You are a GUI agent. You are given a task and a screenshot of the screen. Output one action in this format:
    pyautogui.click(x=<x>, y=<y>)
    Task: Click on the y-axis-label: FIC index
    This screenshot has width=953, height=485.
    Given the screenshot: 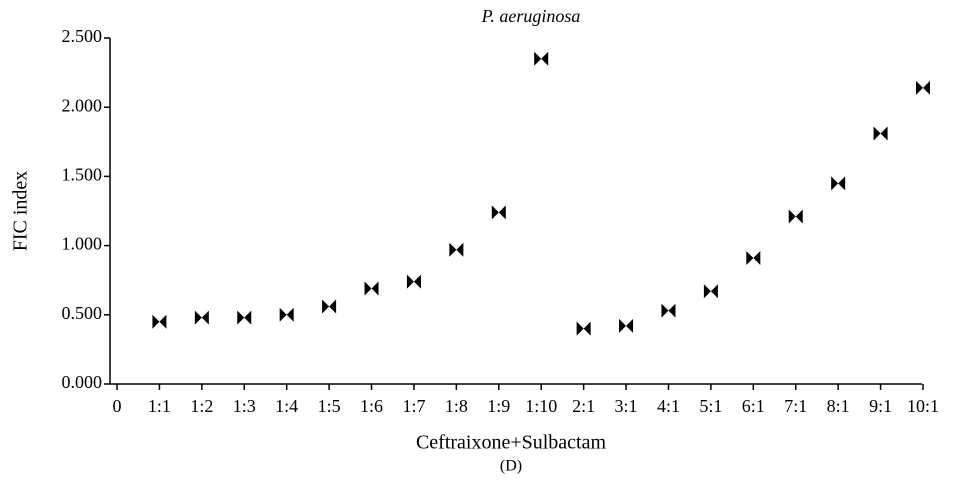 What is the action you would take?
    pyautogui.click(x=21, y=211)
    